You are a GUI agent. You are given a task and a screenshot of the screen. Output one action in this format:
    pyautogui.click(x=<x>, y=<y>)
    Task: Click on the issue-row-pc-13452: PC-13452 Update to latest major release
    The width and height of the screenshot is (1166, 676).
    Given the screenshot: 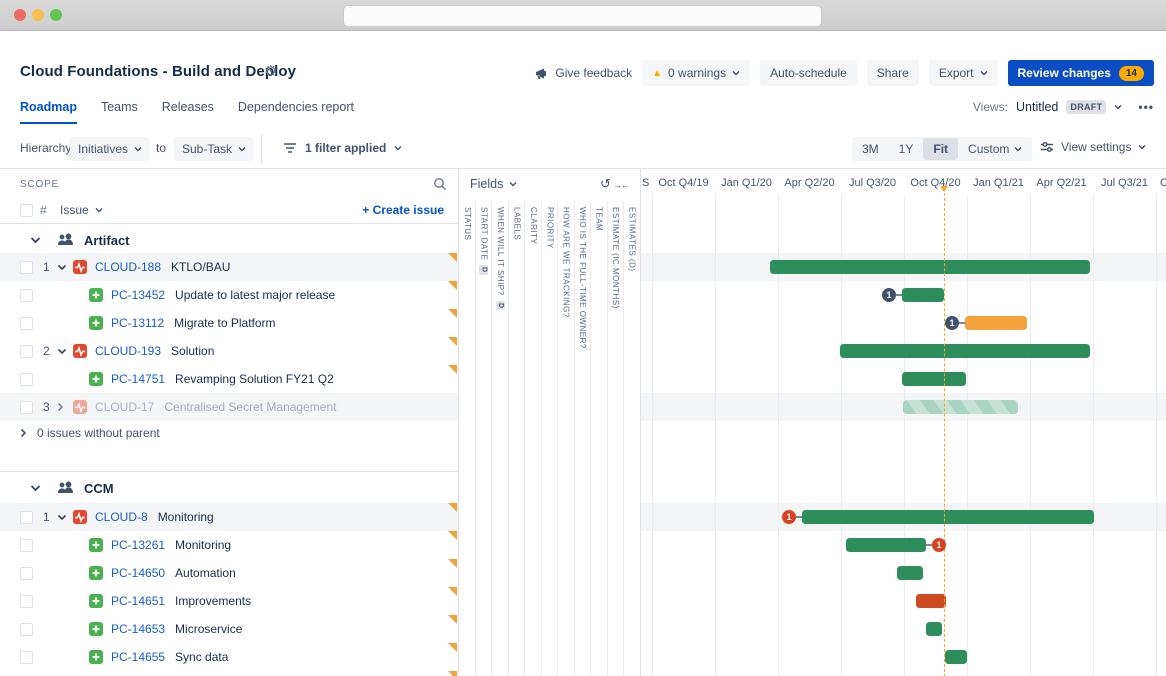 What is the action you would take?
    pyautogui.click(x=229, y=295)
    